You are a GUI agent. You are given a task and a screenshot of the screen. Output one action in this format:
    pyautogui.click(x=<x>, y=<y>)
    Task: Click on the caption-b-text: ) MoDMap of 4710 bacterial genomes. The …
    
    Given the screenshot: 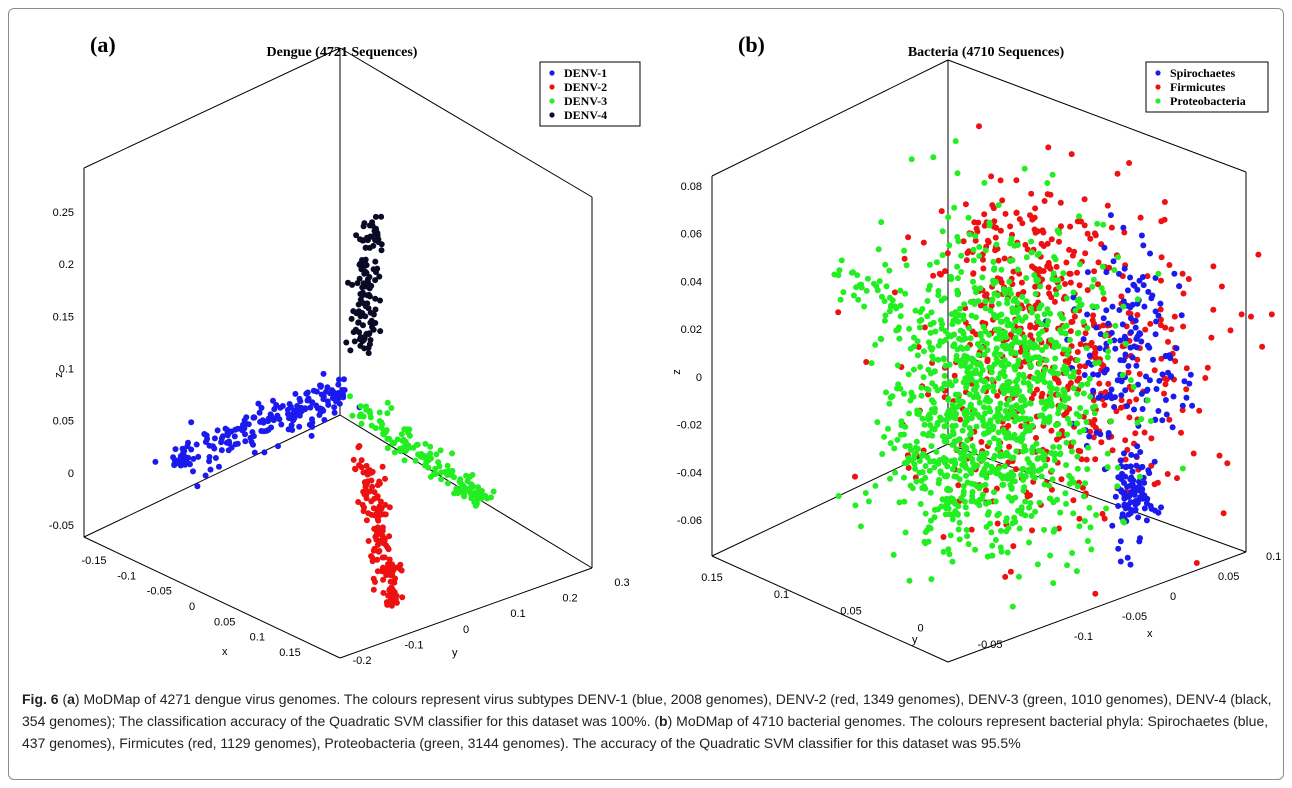 What is the action you would take?
    pyautogui.click(x=645, y=732)
    